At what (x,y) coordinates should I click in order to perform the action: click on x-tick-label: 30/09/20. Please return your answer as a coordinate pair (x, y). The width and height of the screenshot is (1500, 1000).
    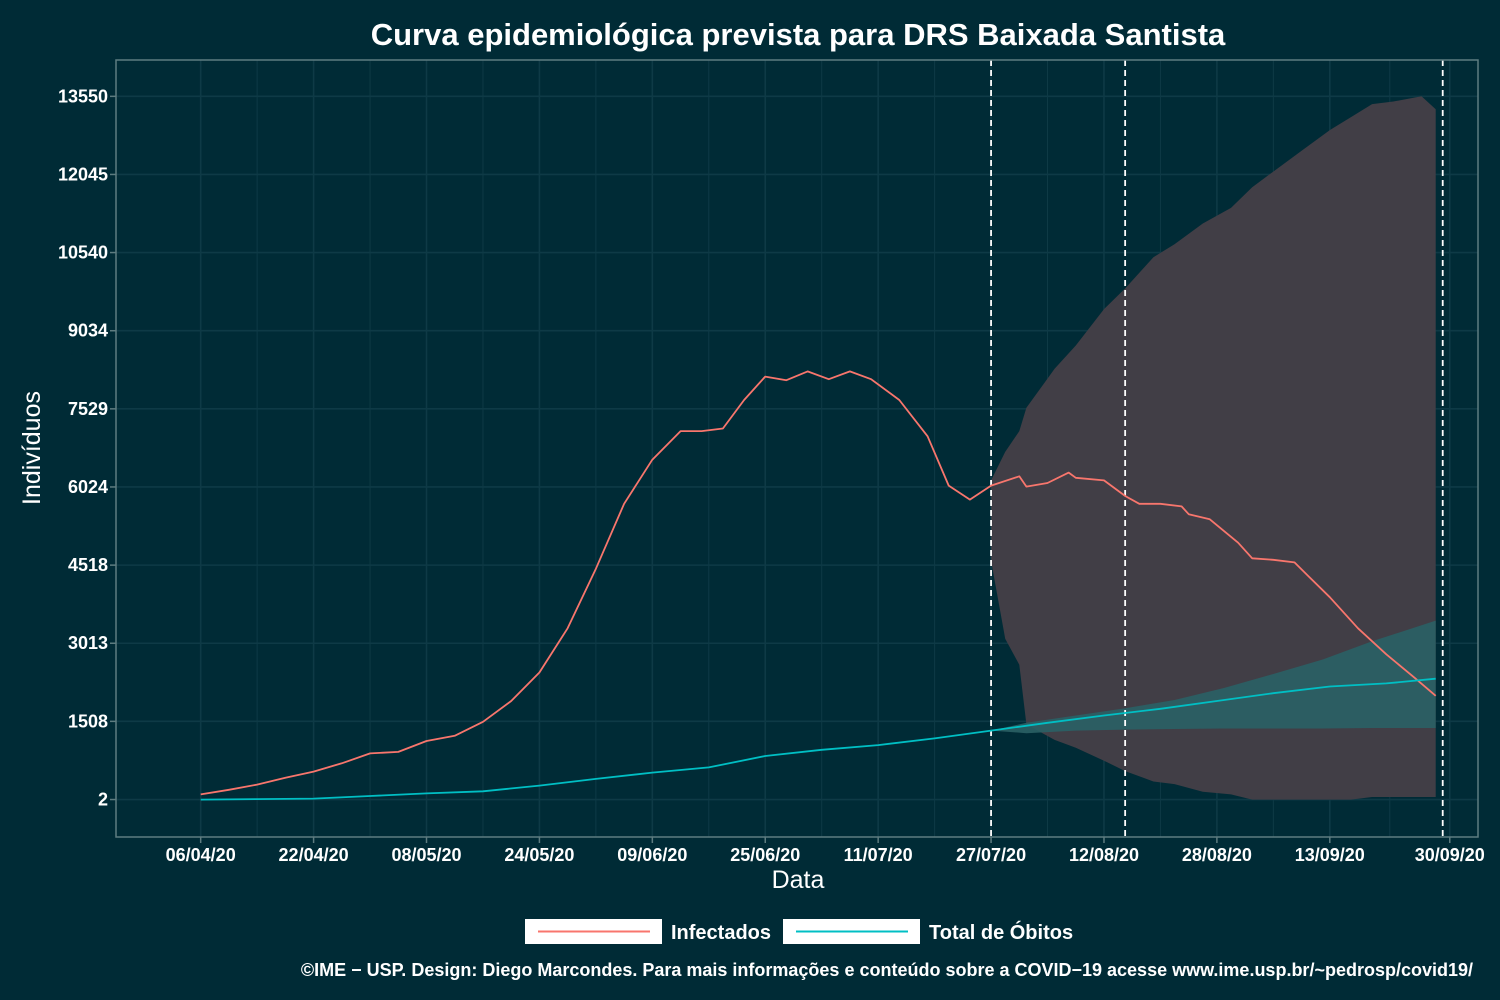
    Looking at the image, I should click on (1450, 855).